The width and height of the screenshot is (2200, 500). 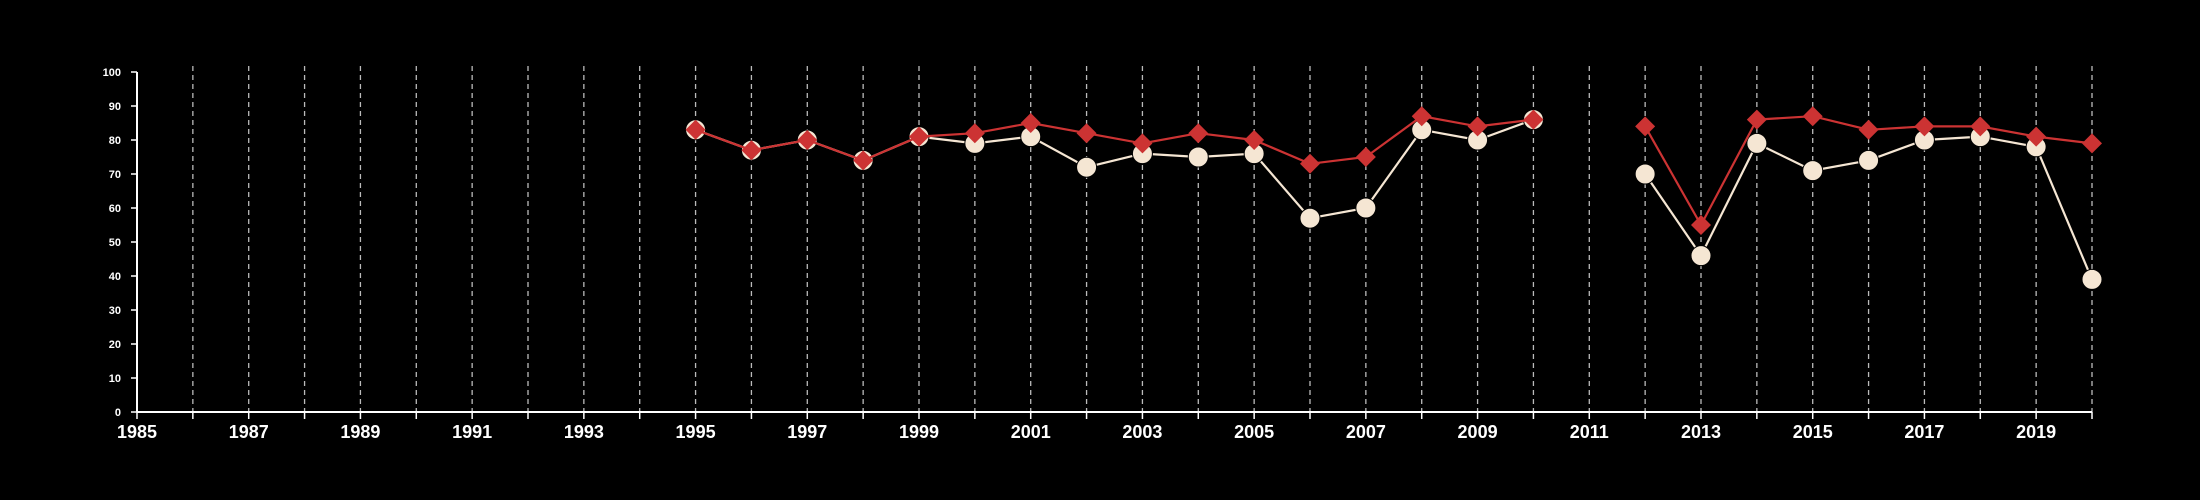 I want to click on x-tick-label: 1993, so click(x=584, y=432).